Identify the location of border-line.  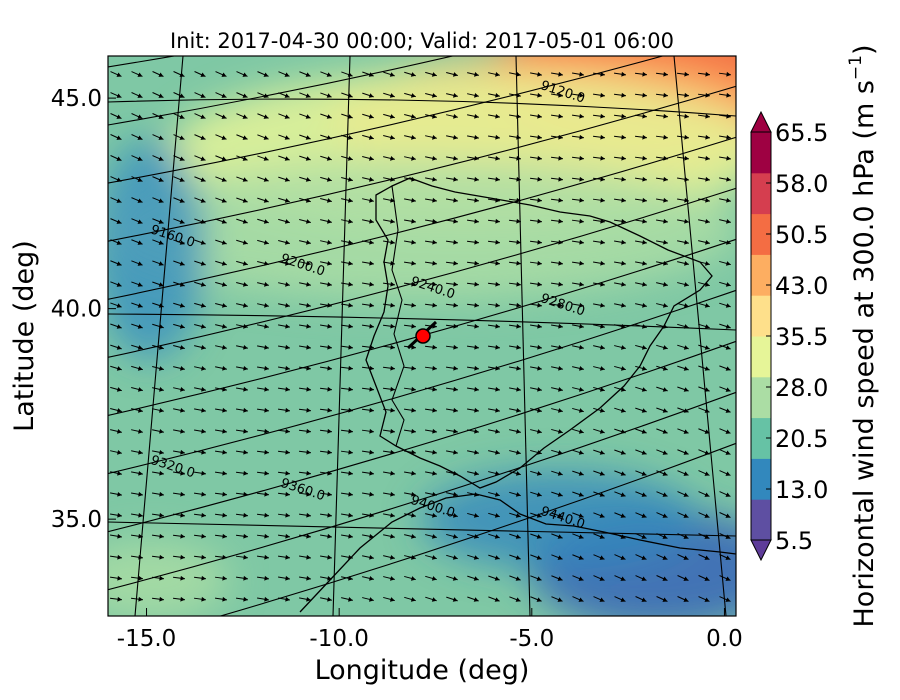
(398, 316).